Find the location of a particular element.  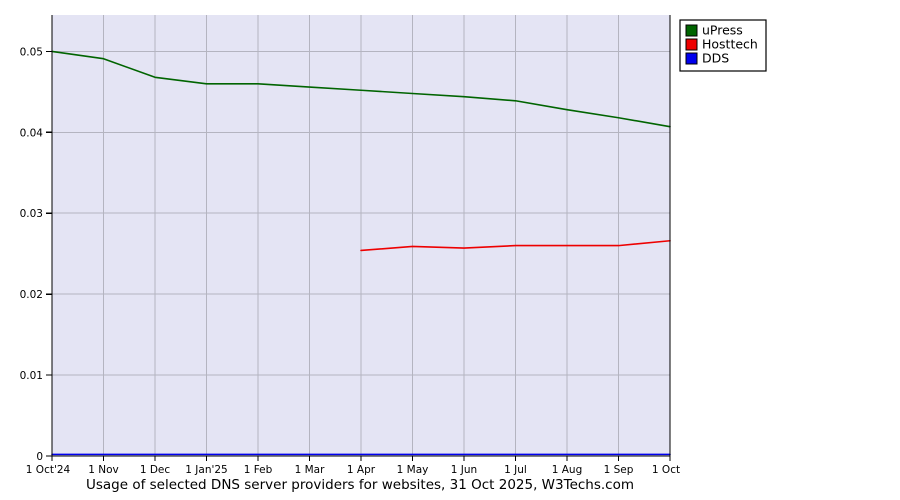

y-tick-label: 0.01 is located at coordinates (31, 376).